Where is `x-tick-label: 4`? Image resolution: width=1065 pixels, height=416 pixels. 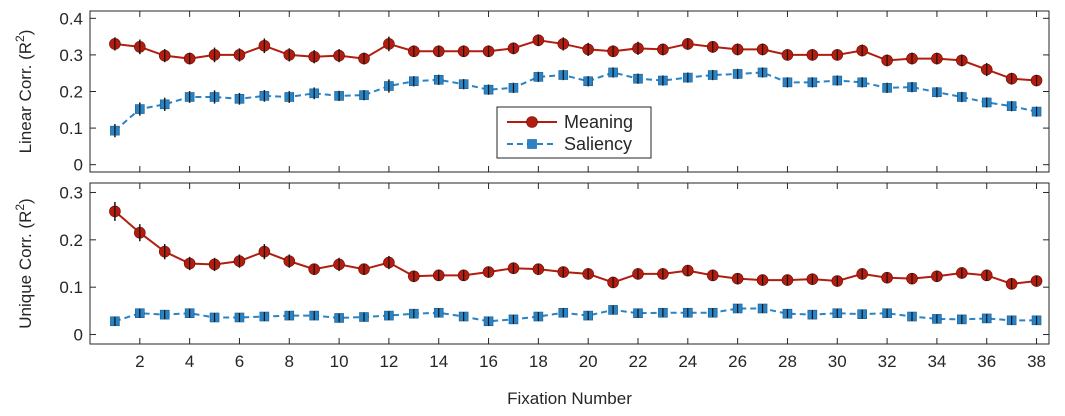 x-tick-label: 4 is located at coordinates (189, 361).